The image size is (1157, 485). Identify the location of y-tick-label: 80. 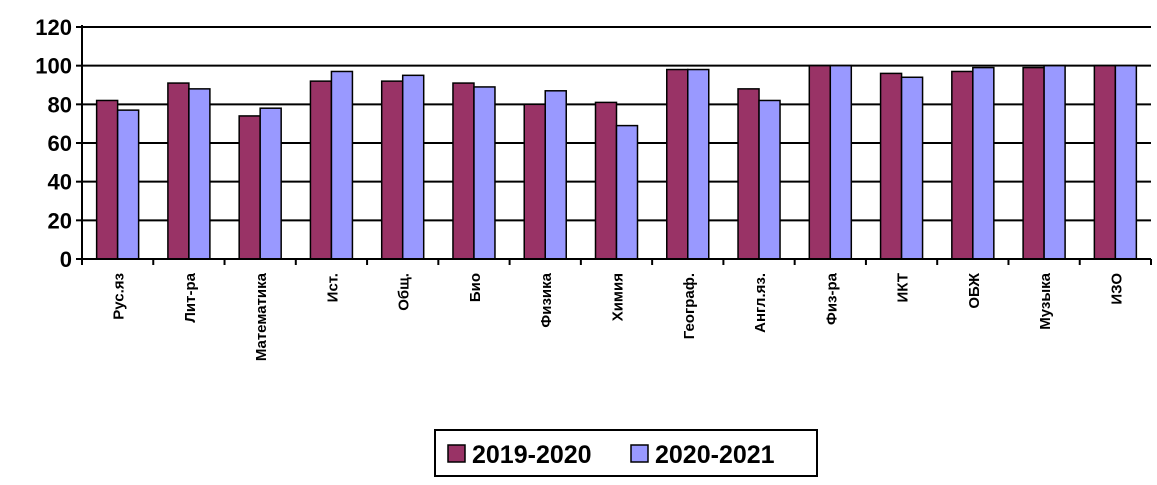
(60, 104).